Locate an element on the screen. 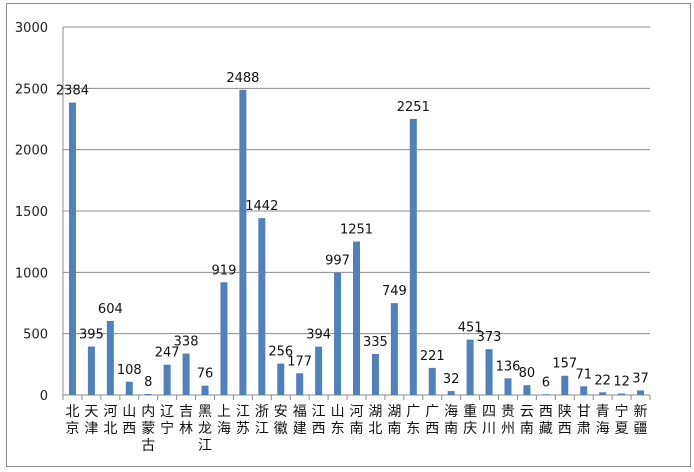 The height and width of the screenshot is (472, 694). x-tick-label: 古 is located at coordinates (148, 446).